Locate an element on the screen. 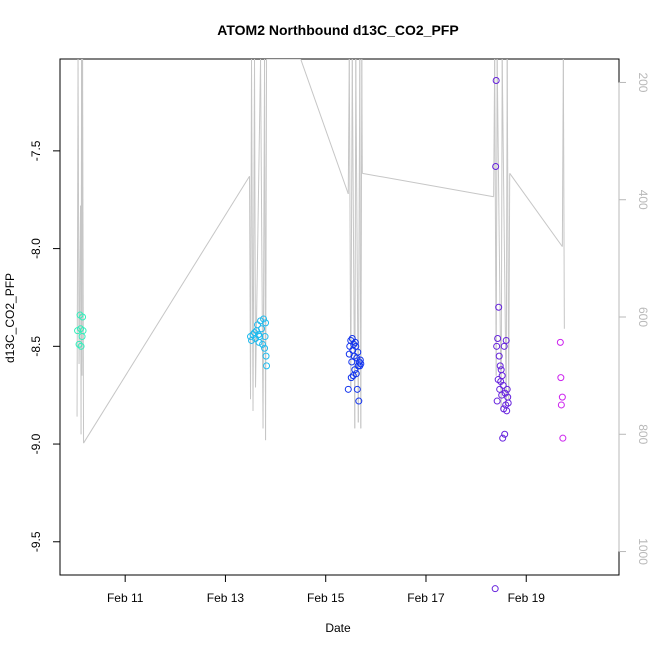 This screenshot has height=650, width=650. x-axis-label: Date is located at coordinates (338, 628).